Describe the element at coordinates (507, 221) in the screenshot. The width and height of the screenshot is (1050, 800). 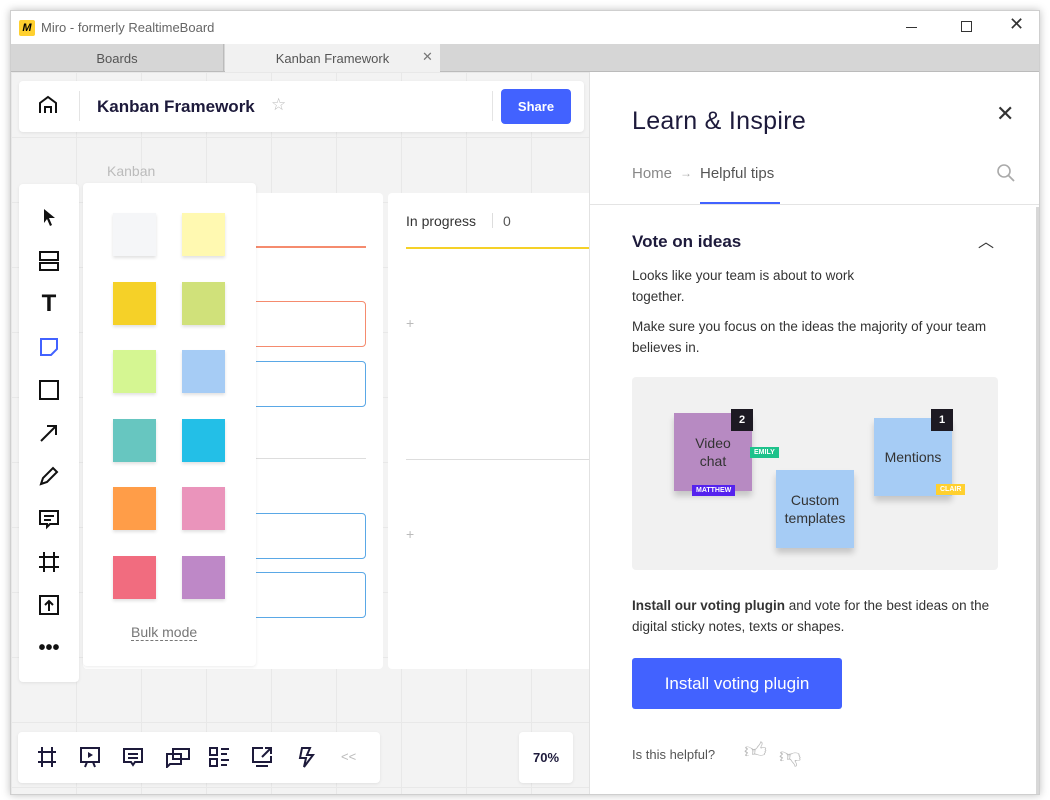
I see `column-count: 0` at that location.